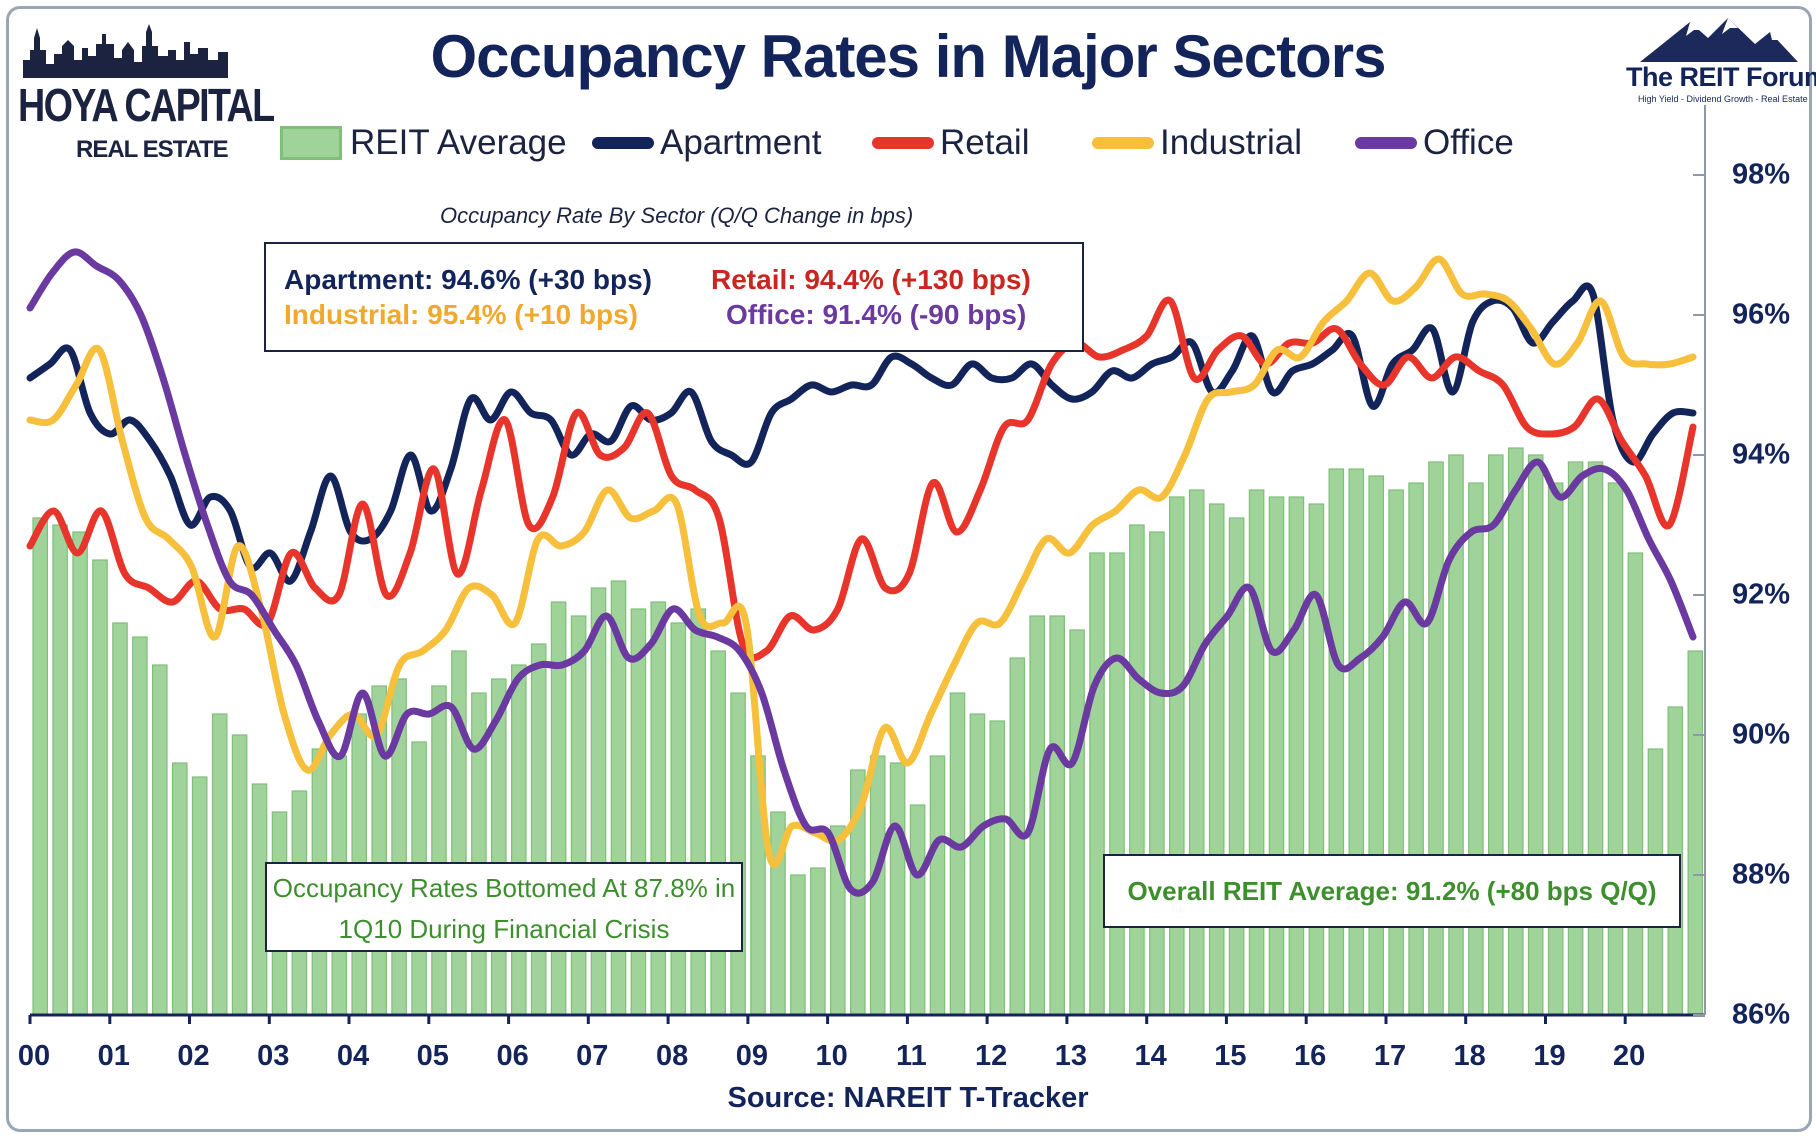  I want to click on legend-label: Office, so click(1468, 142).